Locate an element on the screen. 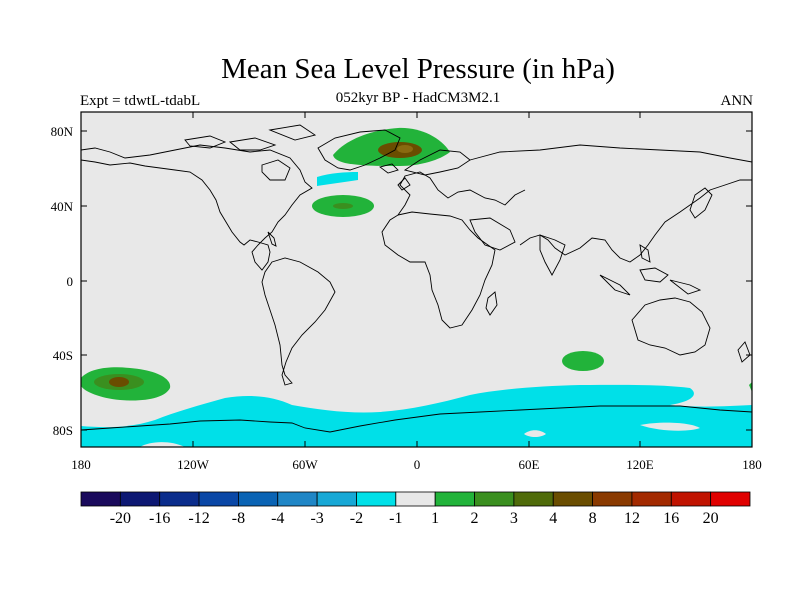 The image size is (800, 600). colorbar-label: 3 is located at coordinates (514, 518).